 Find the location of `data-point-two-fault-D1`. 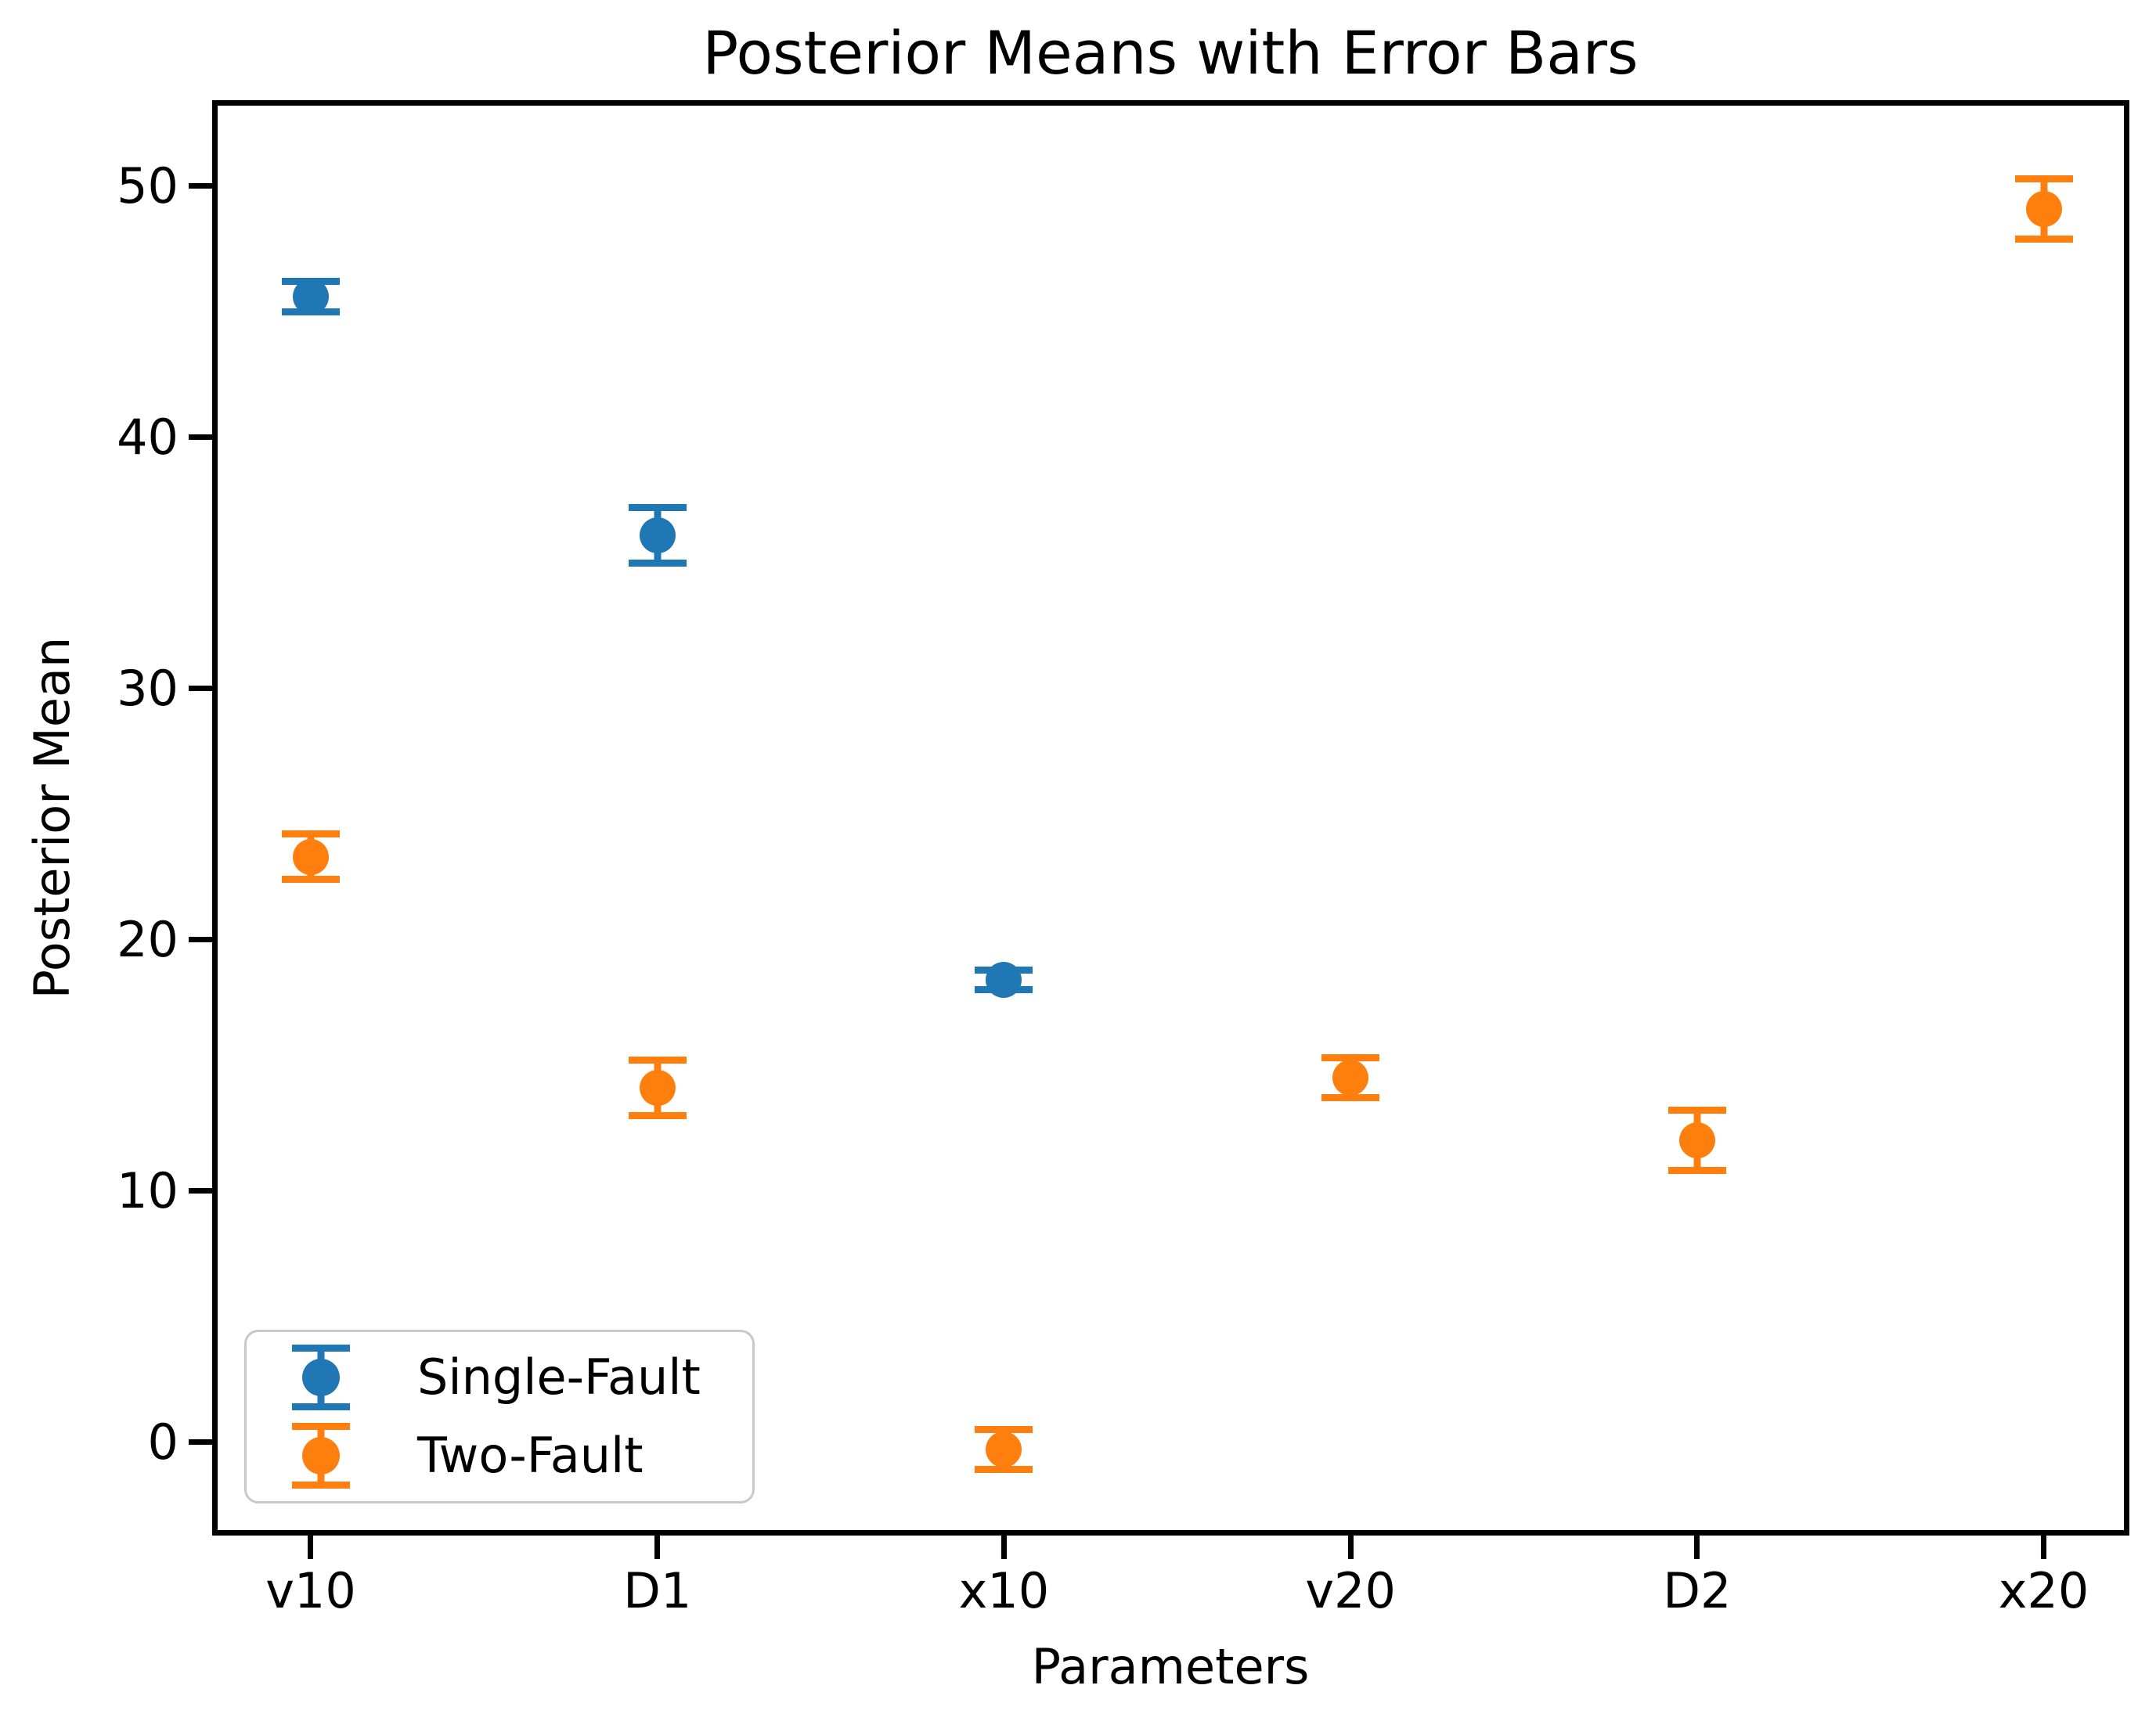

data-point-two-fault-D1 is located at coordinates (657, 1088).